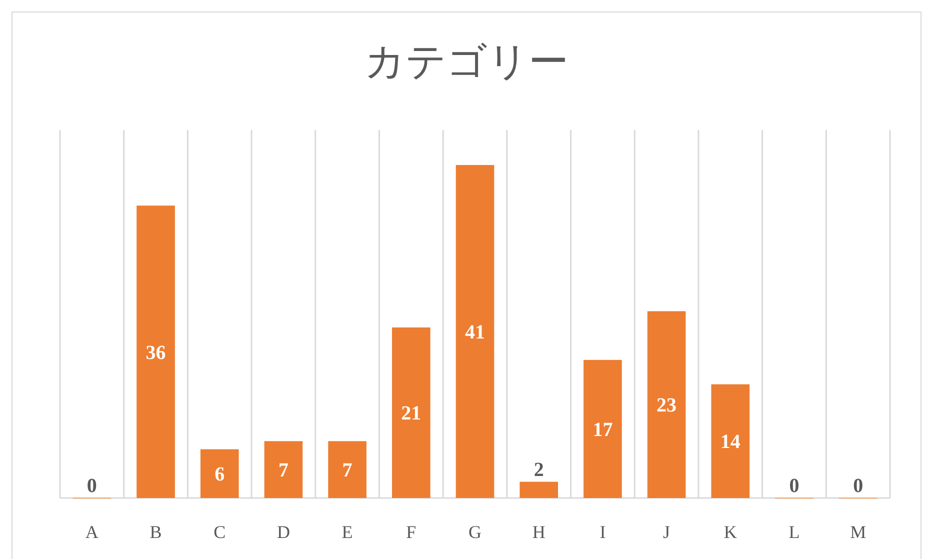  What do you see at coordinates (91, 532) in the screenshot?
I see `x-tick-label: A` at bounding box center [91, 532].